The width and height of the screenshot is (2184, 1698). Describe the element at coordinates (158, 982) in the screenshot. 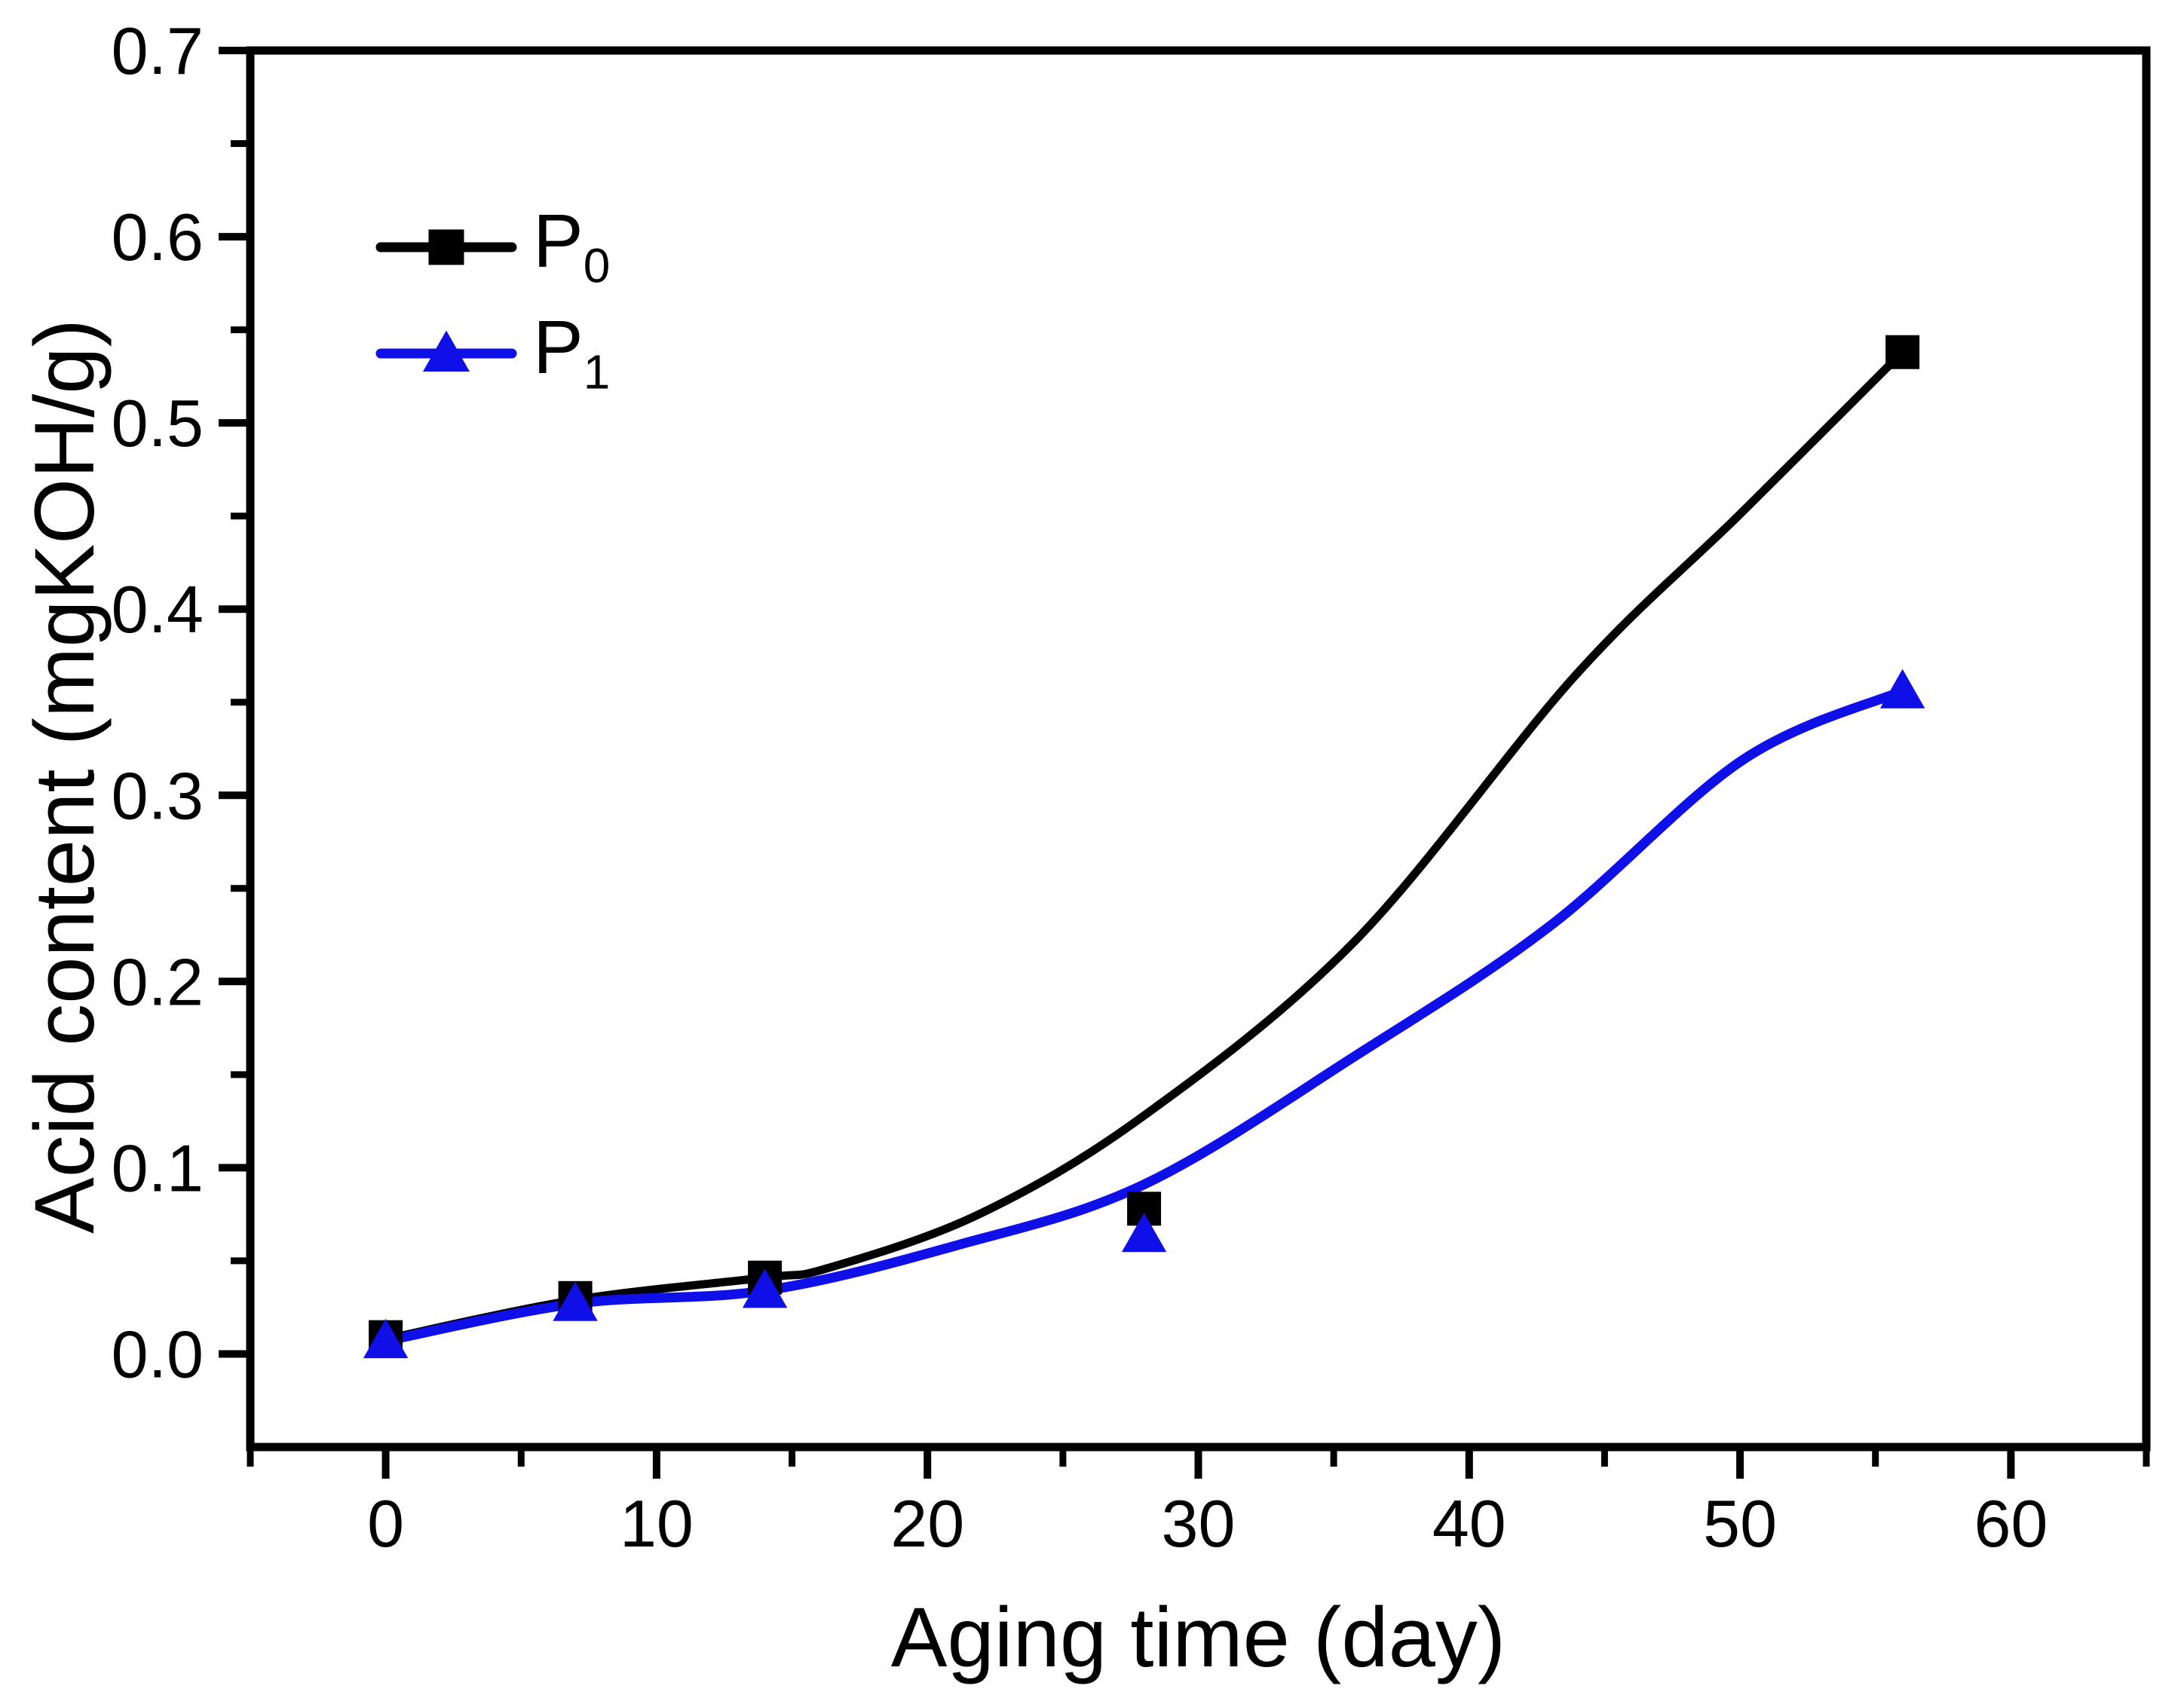

I see `y-tick-label: 0.2` at that location.